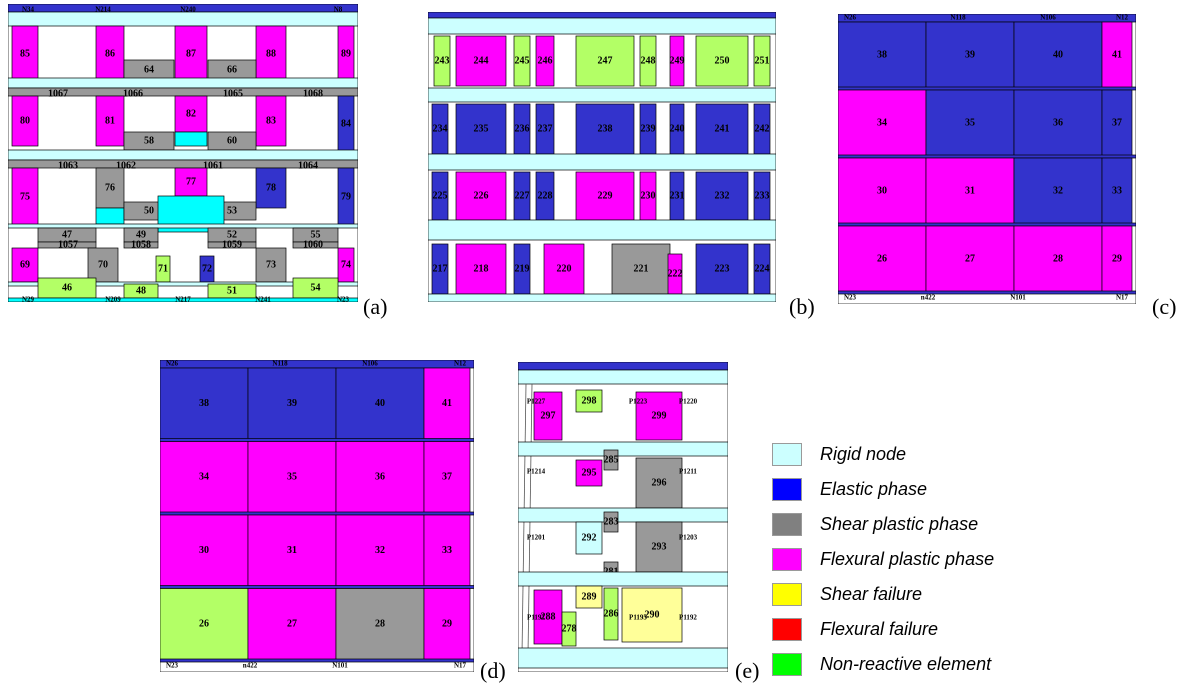 The width and height of the screenshot is (1189, 686). I want to click on node-label: P1195, so click(638, 618).